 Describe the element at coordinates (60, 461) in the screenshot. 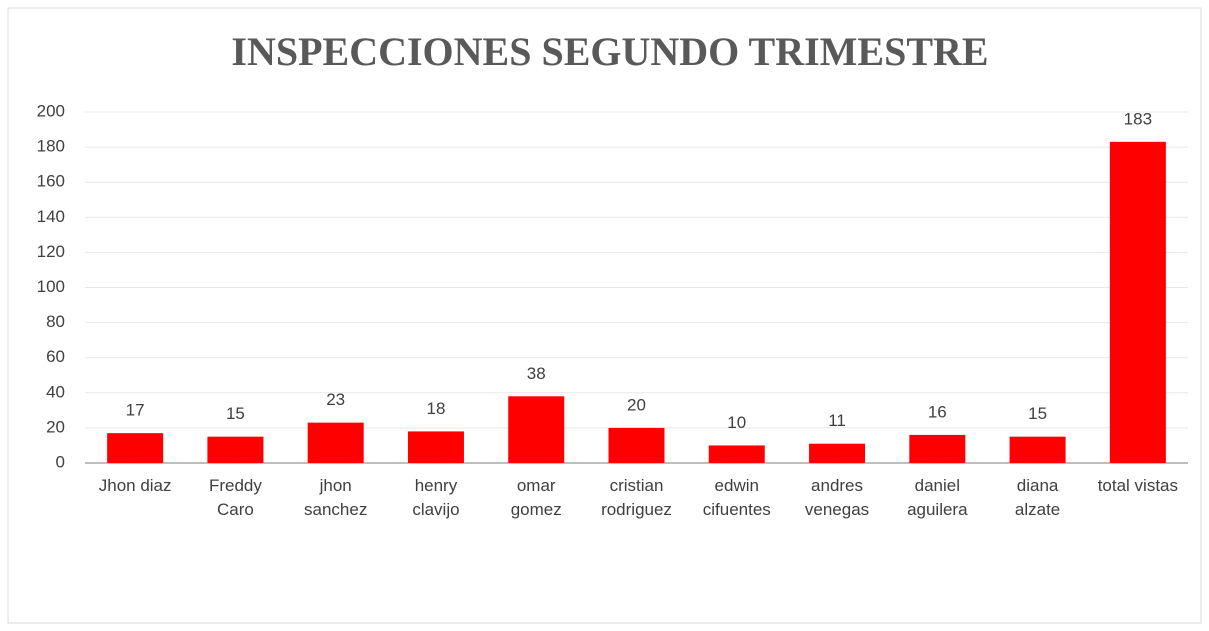

I see `y-tick-label: 0` at that location.